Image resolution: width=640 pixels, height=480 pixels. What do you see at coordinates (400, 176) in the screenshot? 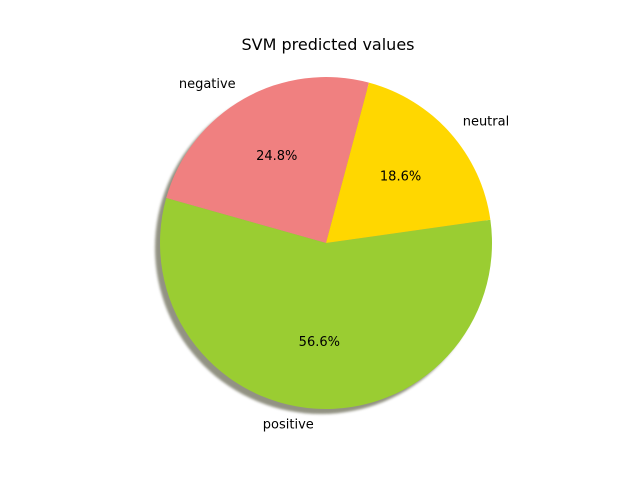
I see `percent-label-neutral: 18.6%` at bounding box center [400, 176].